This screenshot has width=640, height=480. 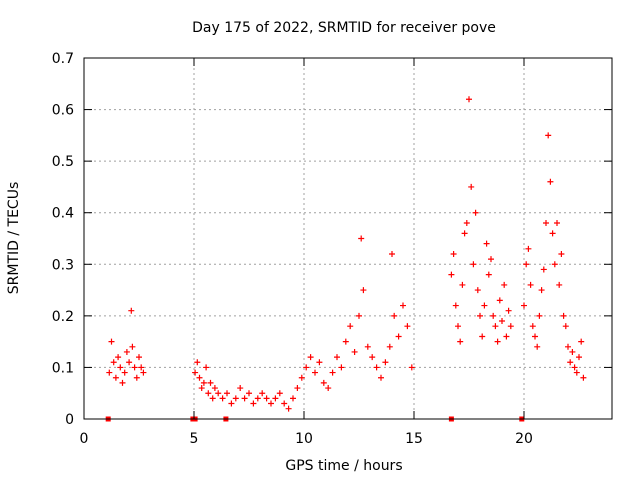 I want to click on y-tick-label: 0, so click(x=69, y=420).